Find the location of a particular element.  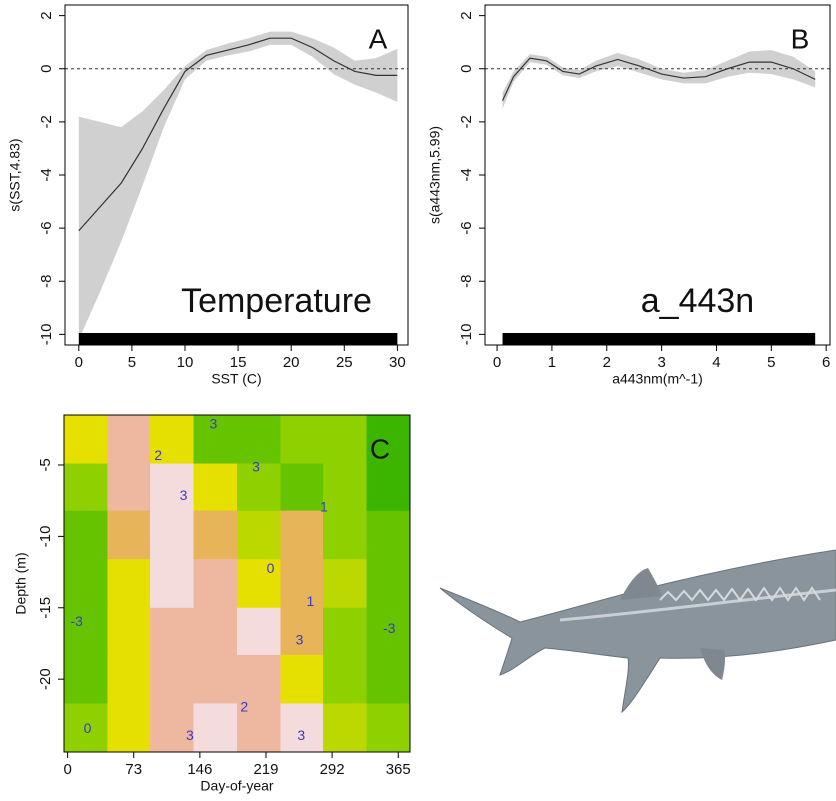

x-tick-label: 6 is located at coordinates (826, 362).